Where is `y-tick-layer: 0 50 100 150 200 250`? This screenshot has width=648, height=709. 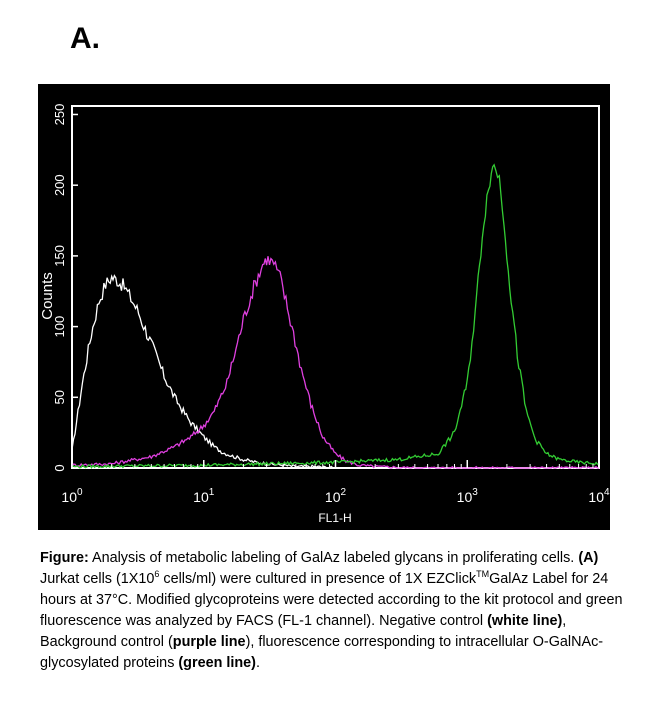
y-tick-layer: 0 50 100 150 200 250 is located at coordinates (65, 288).